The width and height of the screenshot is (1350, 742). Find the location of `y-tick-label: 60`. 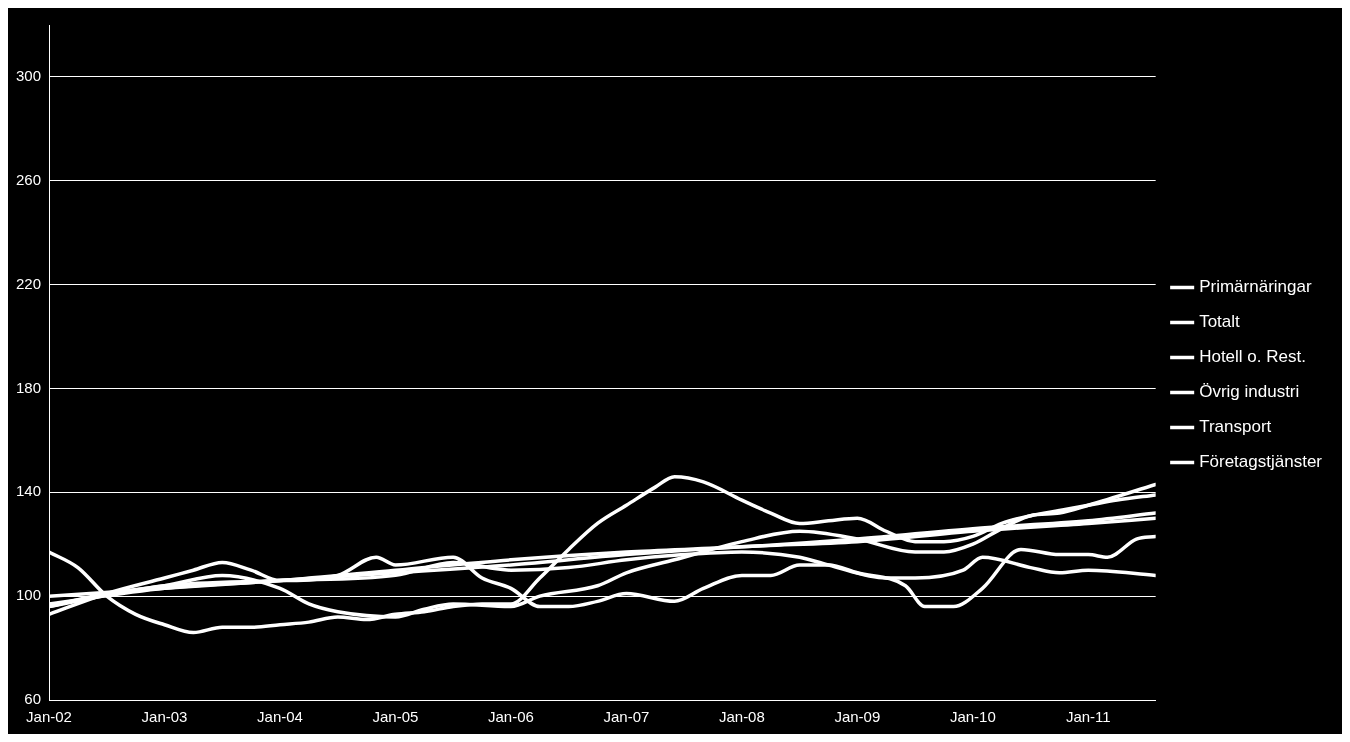

y-tick-label: 60 is located at coordinates (33, 699).